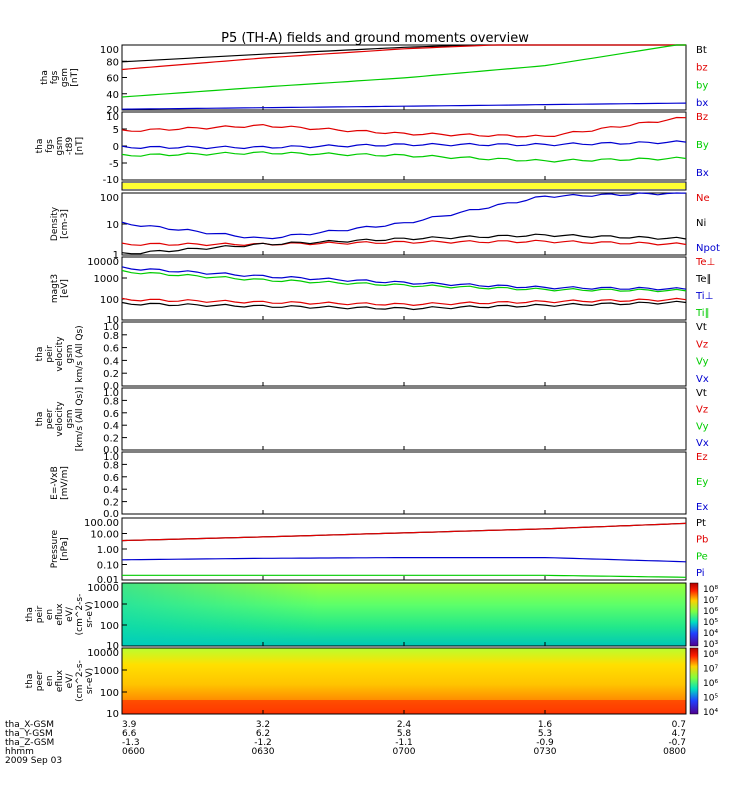  I want to click on peir-spectrogram-shade, so click(404, 614).